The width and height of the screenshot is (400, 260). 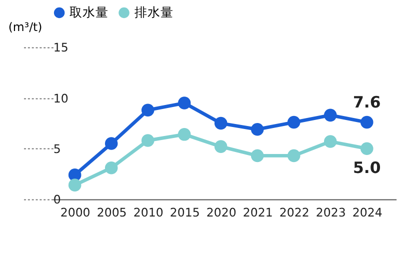 What do you see at coordinates (367, 212) in the screenshot?
I see `x-tick-label: 2024` at bounding box center [367, 212].